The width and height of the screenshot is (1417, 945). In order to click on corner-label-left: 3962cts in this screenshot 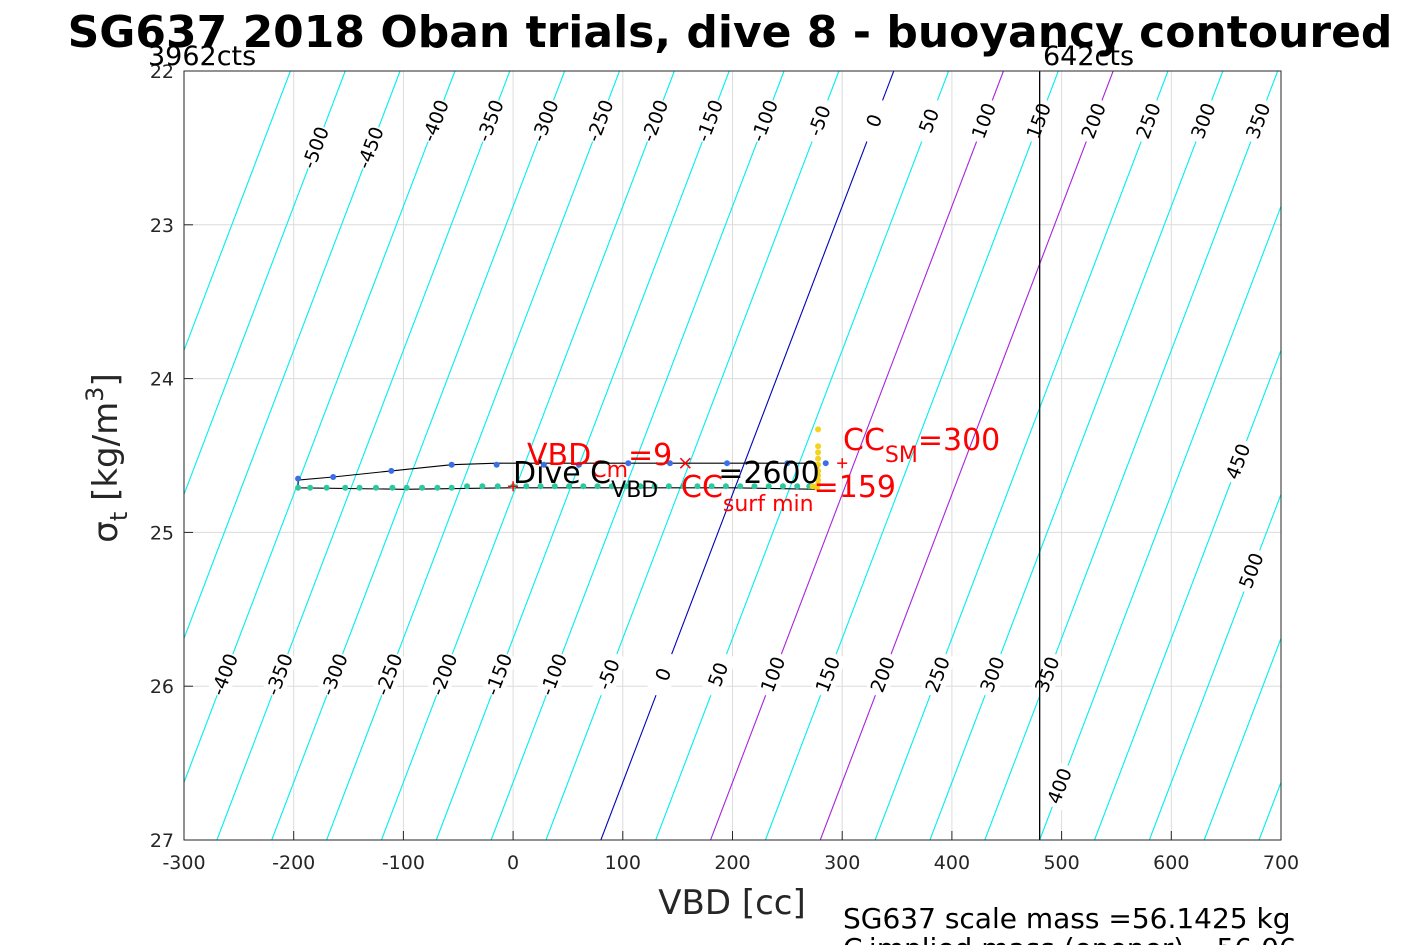, I will do `click(202, 56)`.